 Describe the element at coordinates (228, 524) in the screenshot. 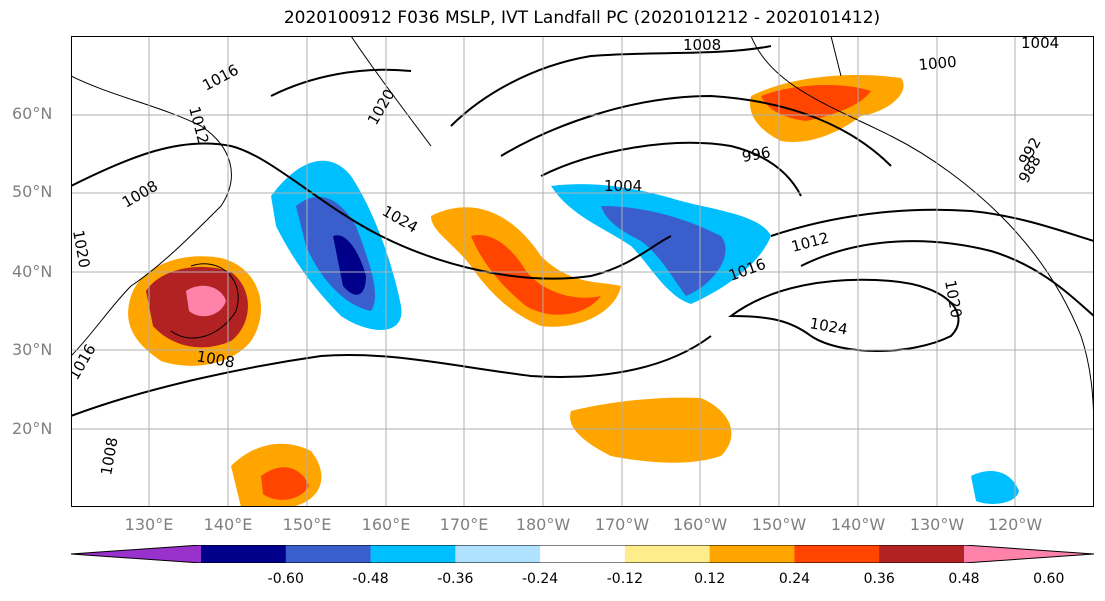

I see `lon-label: 140°E` at that location.